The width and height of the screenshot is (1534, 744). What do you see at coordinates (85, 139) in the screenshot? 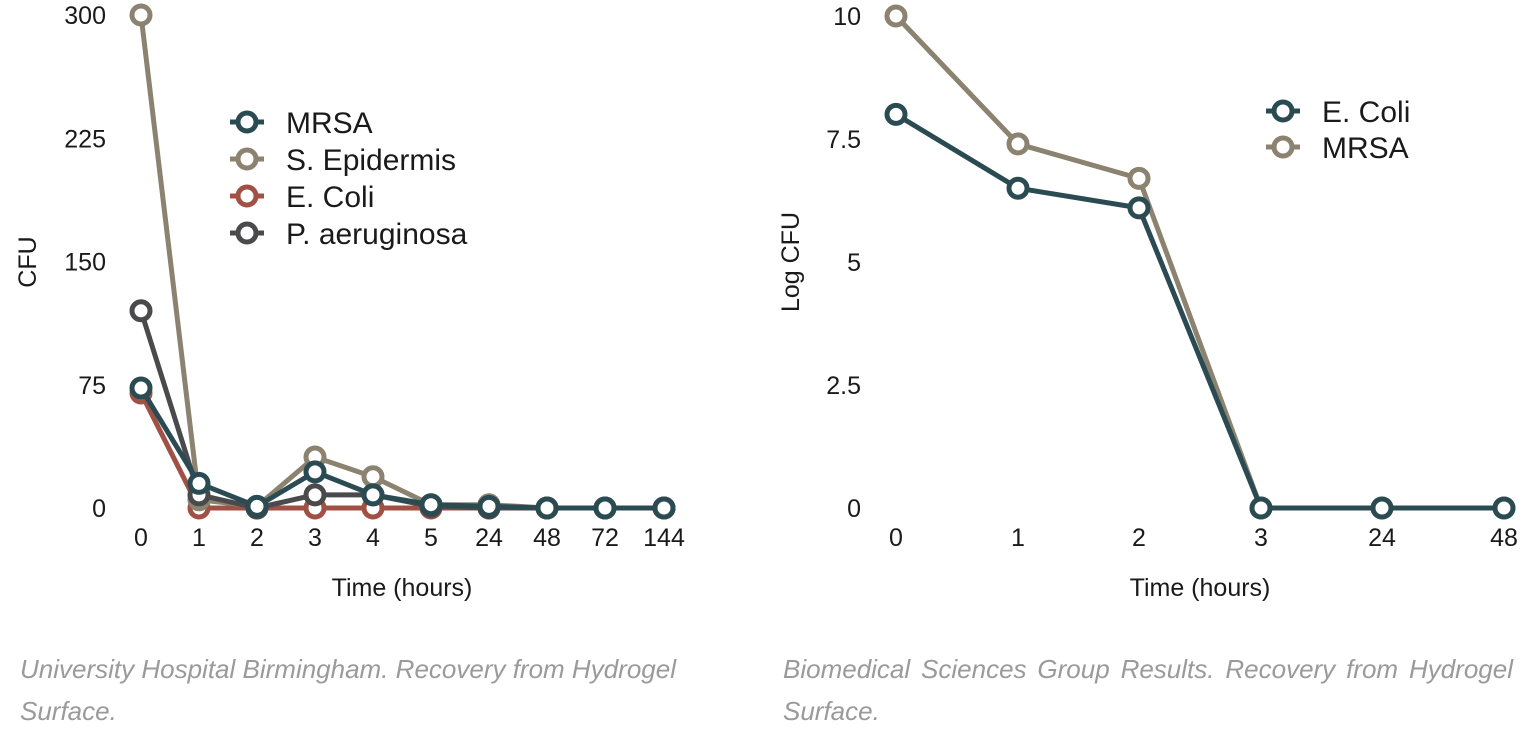
I see `left-y-tick-label: 225` at bounding box center [85, 139].